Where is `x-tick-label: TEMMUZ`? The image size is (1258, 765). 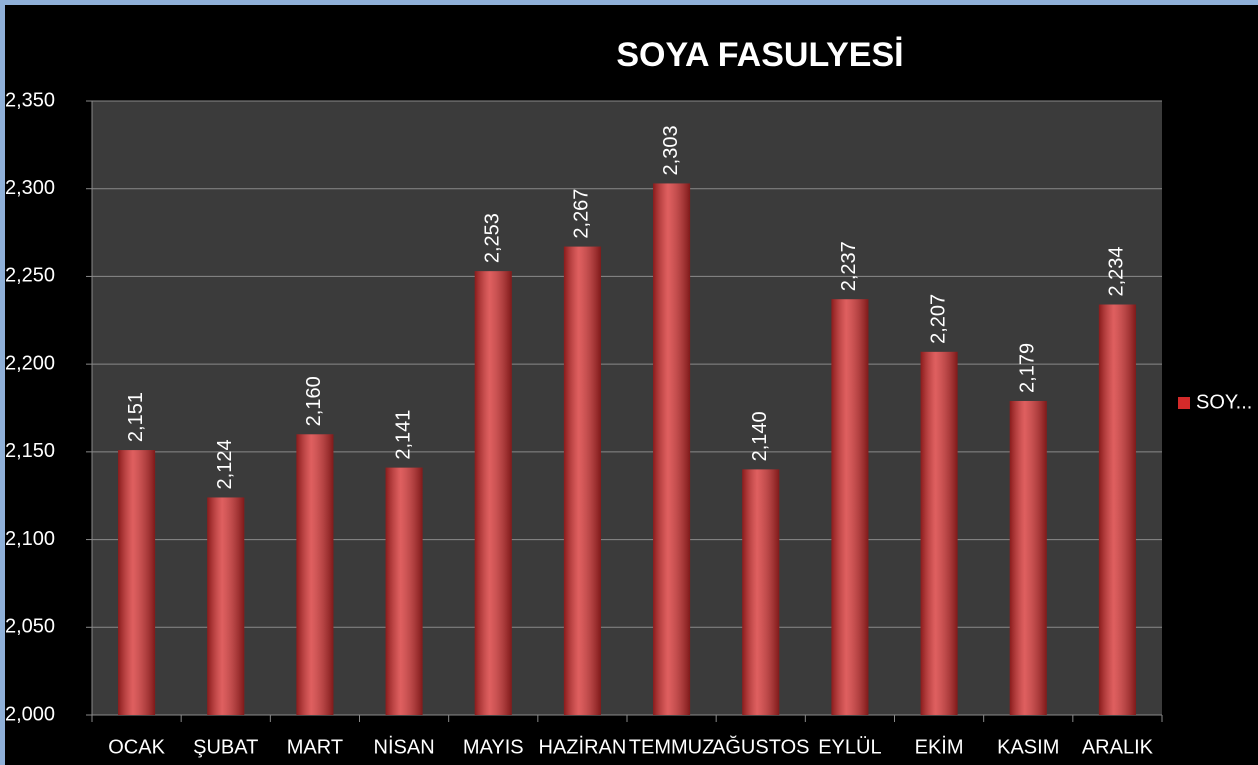
x-tick-label: TEMMUZ is located at coordinates (672, 747).